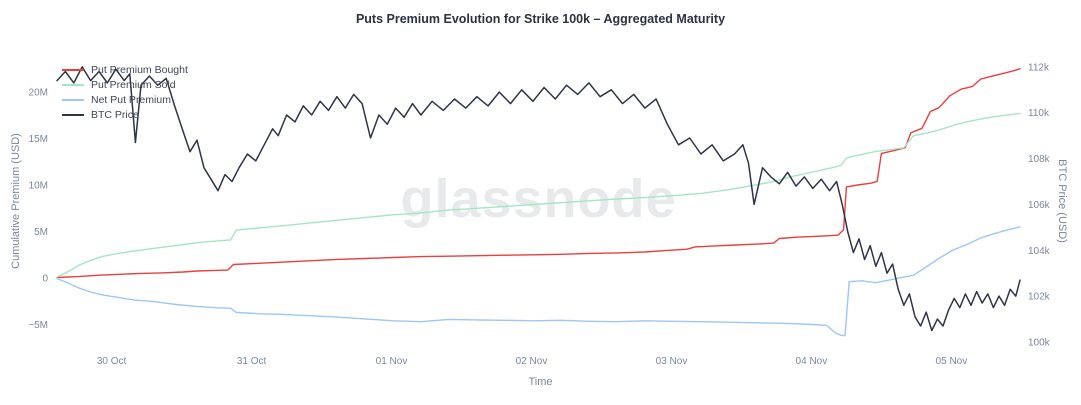 This screenshot has width=1081, height=405. I want to click on left-tick-label: 10M, so click(38, 186).